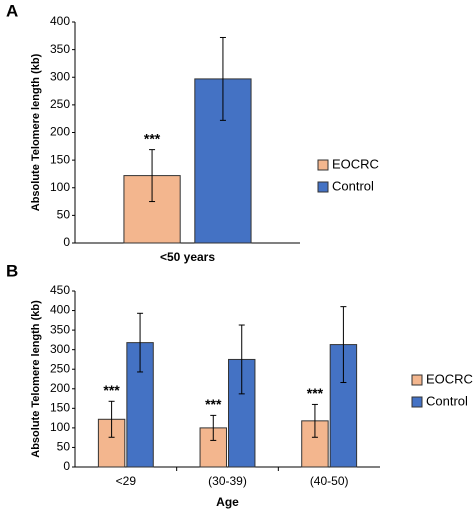 The width and height of the screenshot is (474, 516). Describe the element at coordinates (60, 290) in the screenshot. I see `y-tick-label: 450` at that location.